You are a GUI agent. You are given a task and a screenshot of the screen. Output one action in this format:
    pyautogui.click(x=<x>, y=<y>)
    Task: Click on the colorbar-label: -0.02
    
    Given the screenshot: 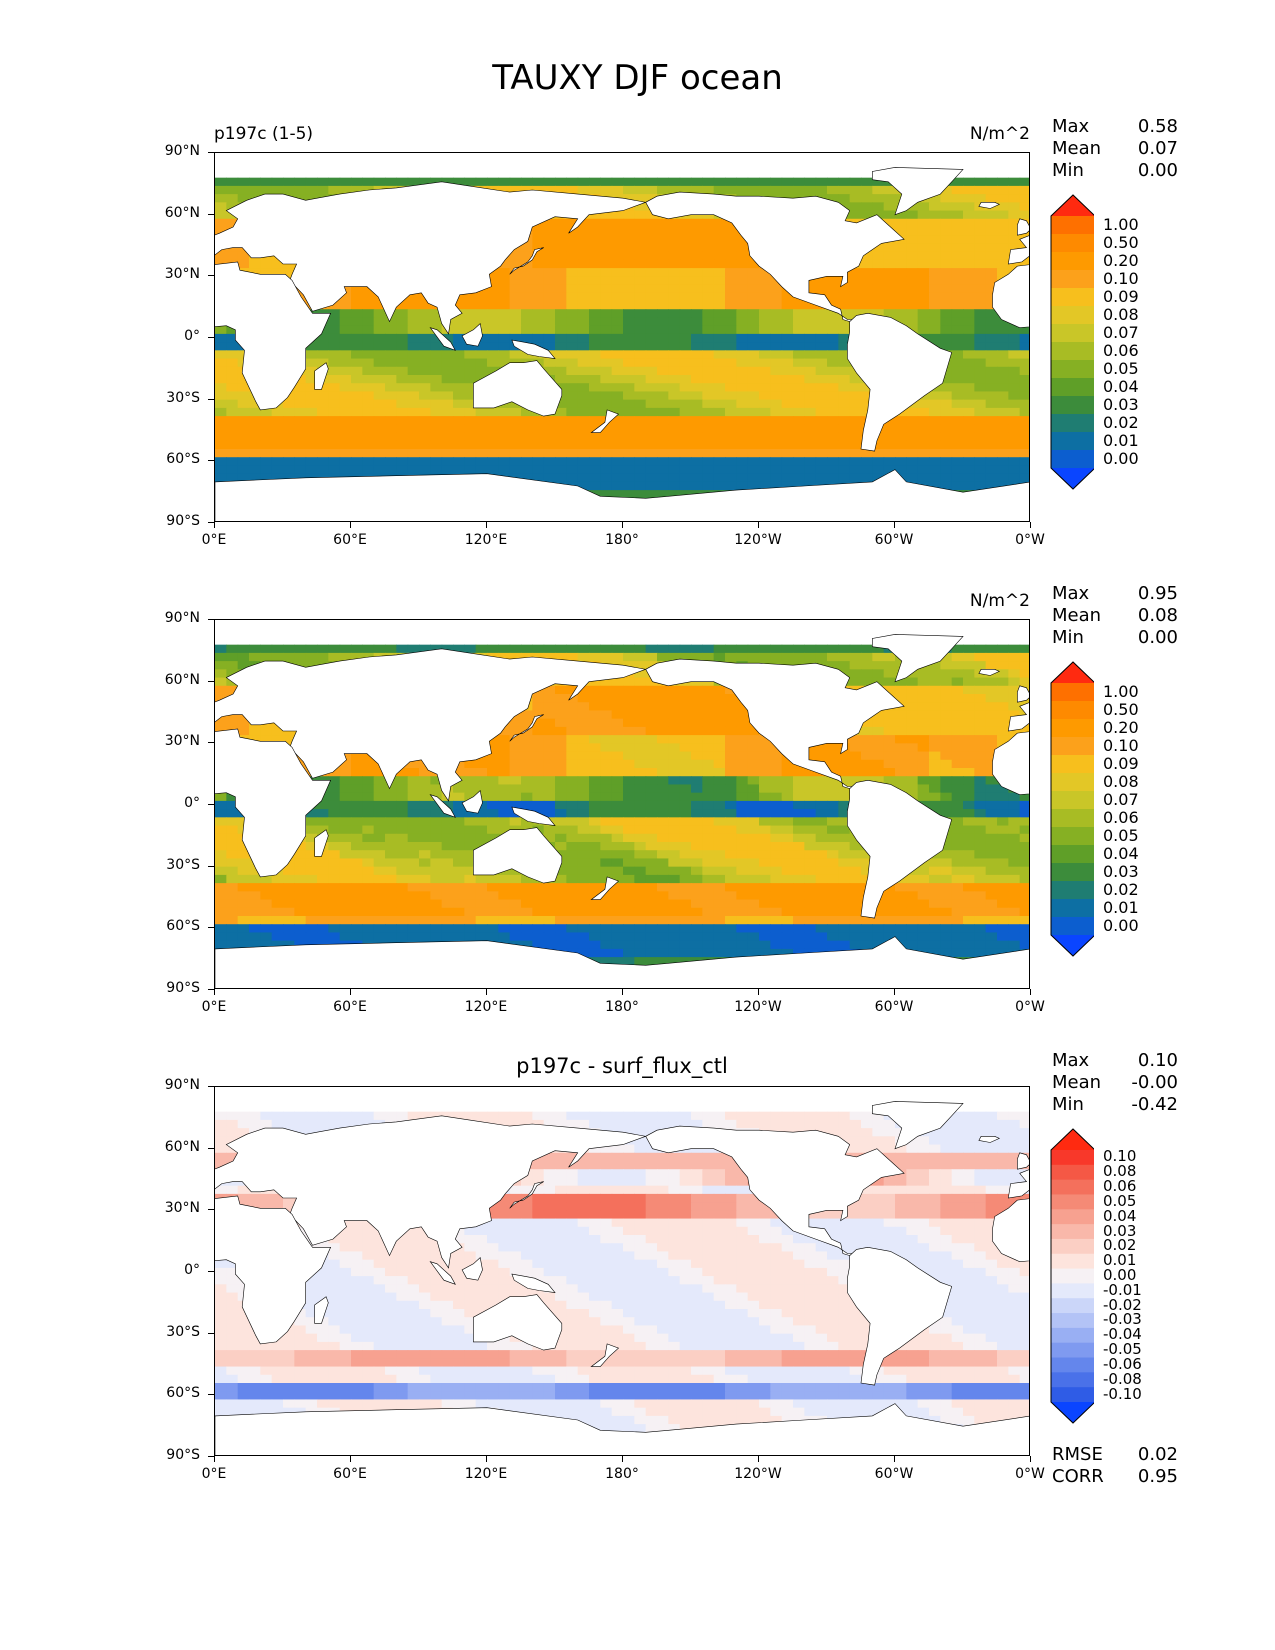 What is the action you would take?
    pyautogui.click(x=1122, y=1304)
    